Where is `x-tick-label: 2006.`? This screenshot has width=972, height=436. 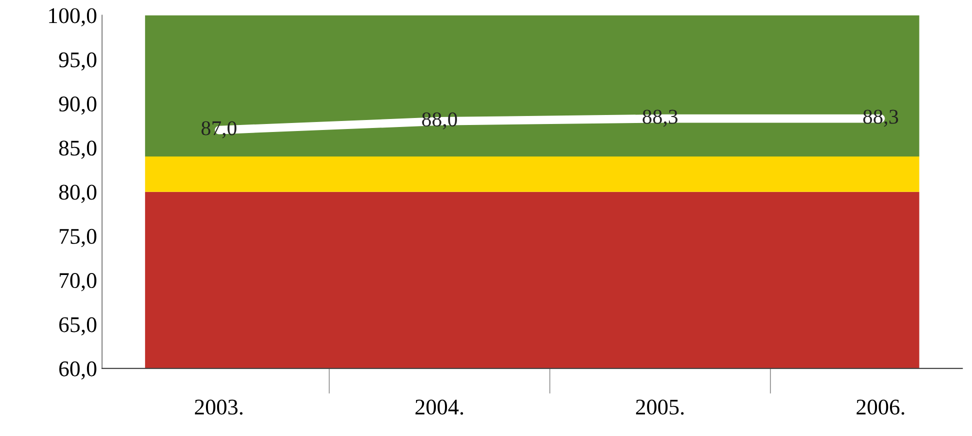
x-tick-label: 2006. is located at coordinates (880, 407).